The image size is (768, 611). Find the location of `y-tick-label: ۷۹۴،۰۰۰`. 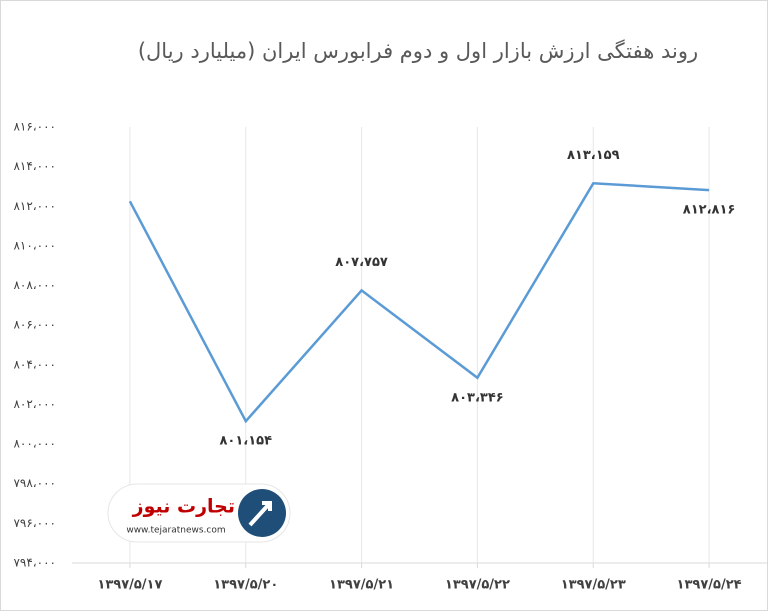

y-tick-label: ۷۹۴،۰۰۰ is located at coordinates (34, 563).